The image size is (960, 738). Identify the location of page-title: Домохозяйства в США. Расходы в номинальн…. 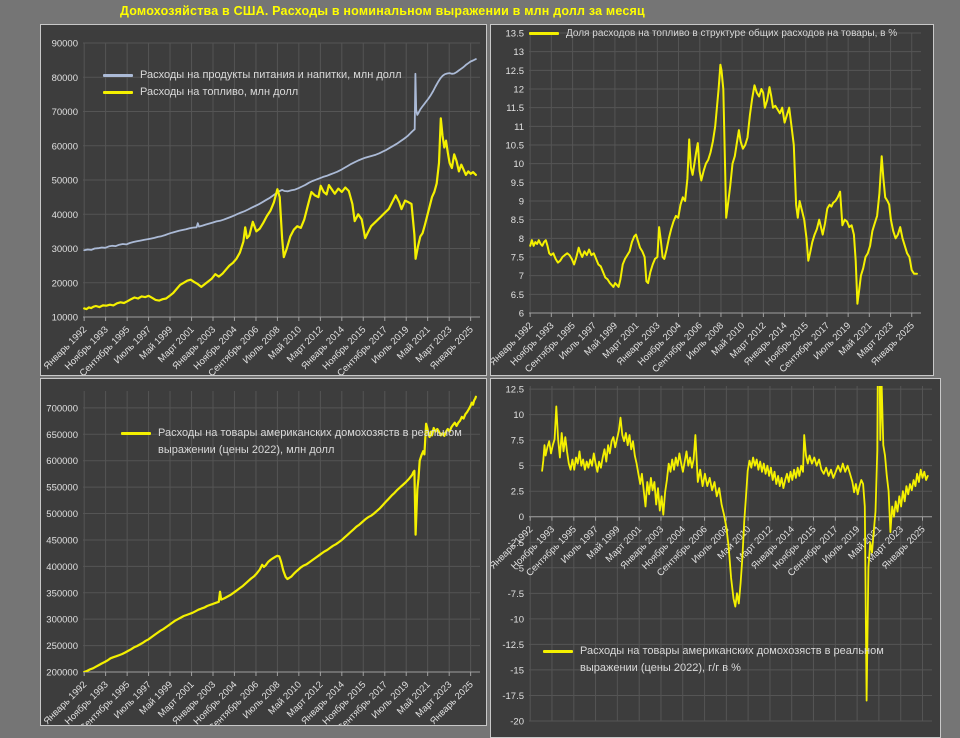
(382, 11).